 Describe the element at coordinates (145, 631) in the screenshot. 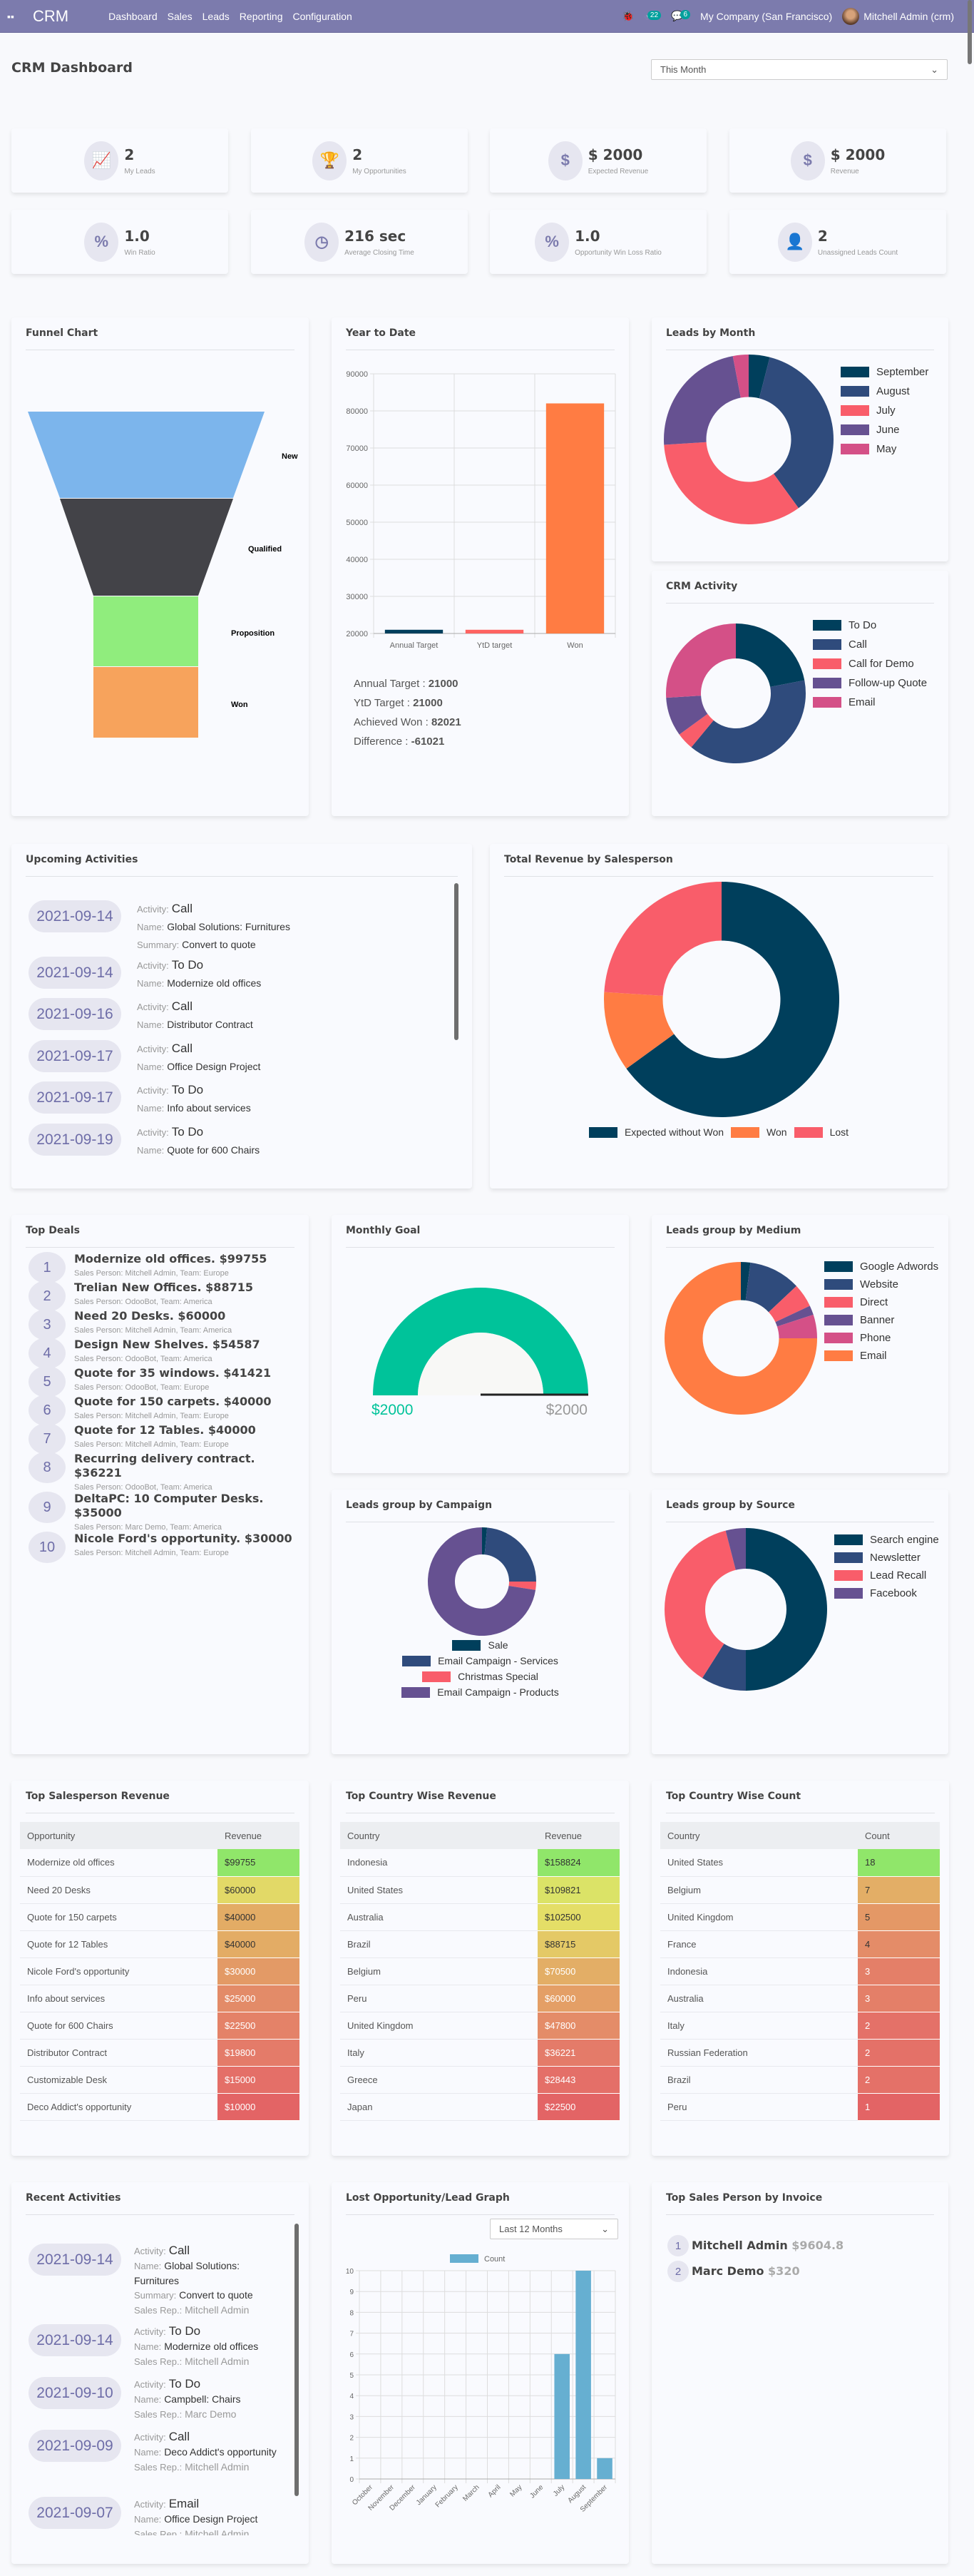

I see `funnel-stage-proposition` at that location.